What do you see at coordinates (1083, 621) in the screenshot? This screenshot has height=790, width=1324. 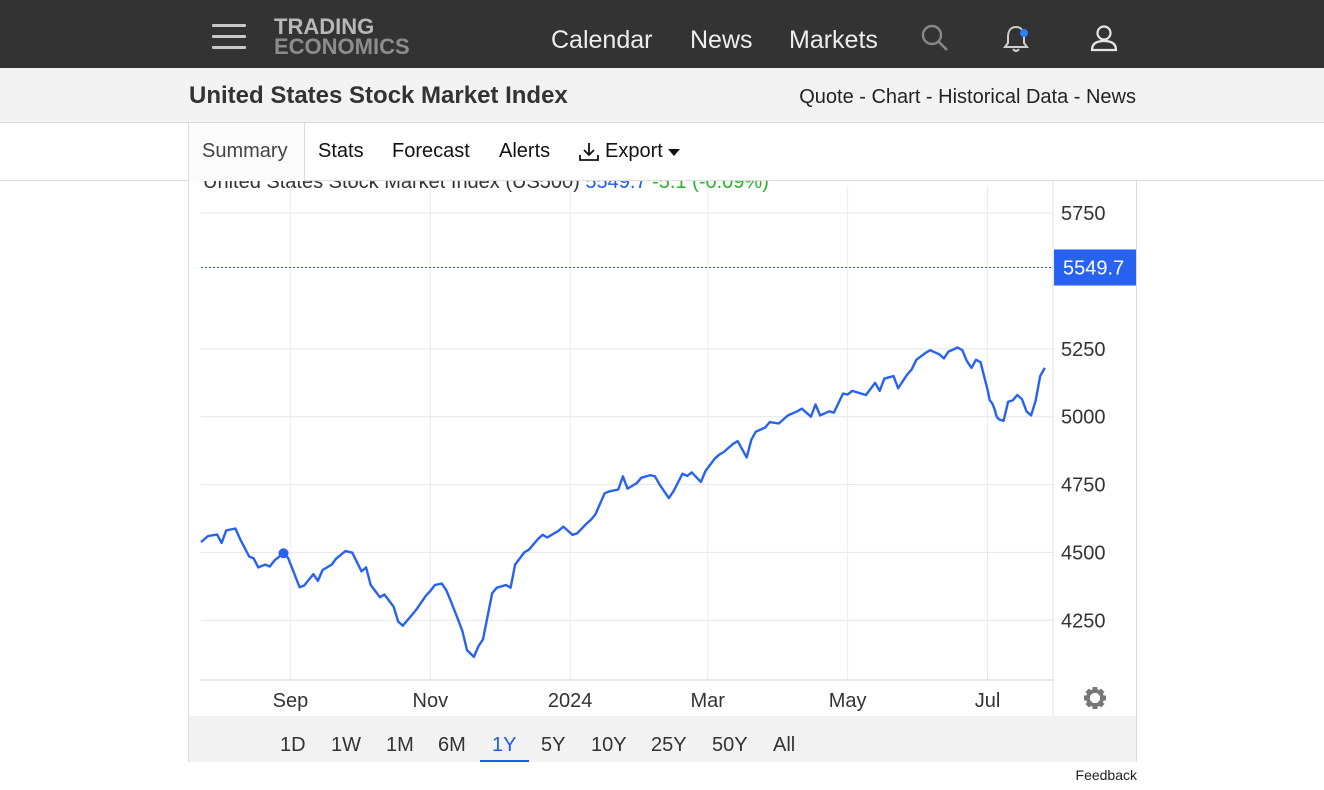 I see `y-tick-label: 4250` at bounding box center [1083, 621].